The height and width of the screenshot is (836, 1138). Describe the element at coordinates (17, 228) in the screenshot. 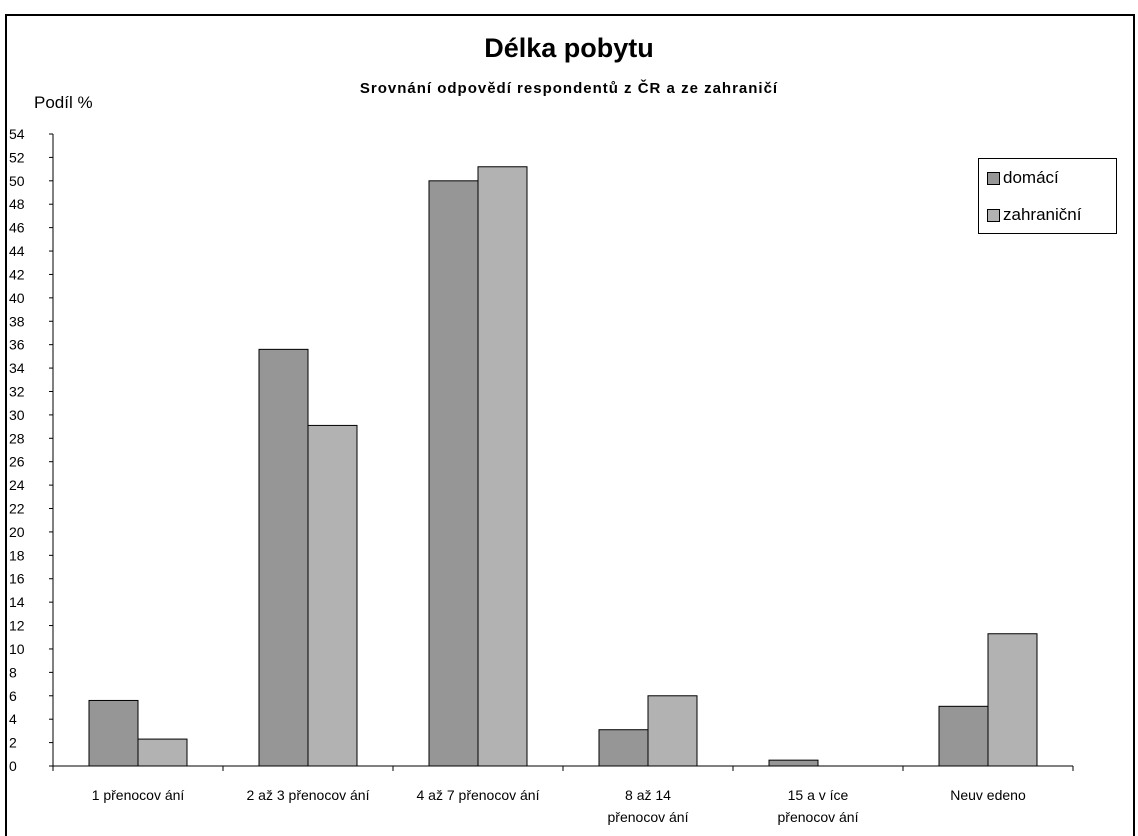

I see `y-tick-label: 46` at that location.